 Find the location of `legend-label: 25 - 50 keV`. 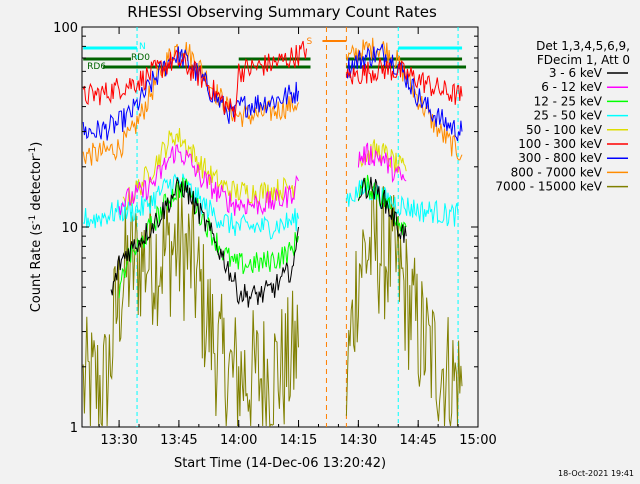

legend-label: 25 - 50 keV is located at coordinates (568, 116).